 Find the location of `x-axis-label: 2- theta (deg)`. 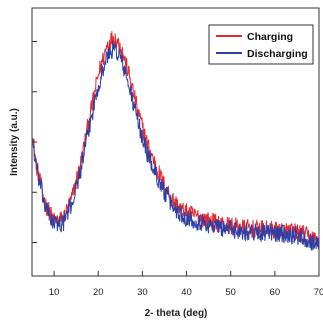

x-axis-label: 2- theta (deg) is located at coordinates (176, 313).